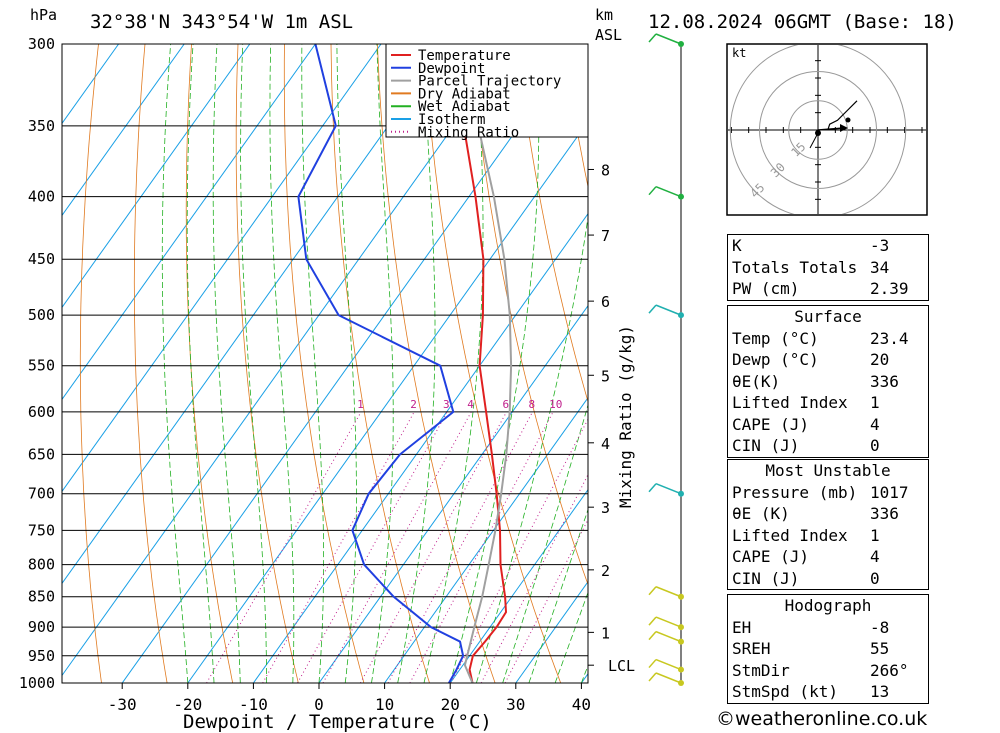  Describe the element at coordinates (828, 316) in the screenshot. I see `surface-title: Surface` at that location.